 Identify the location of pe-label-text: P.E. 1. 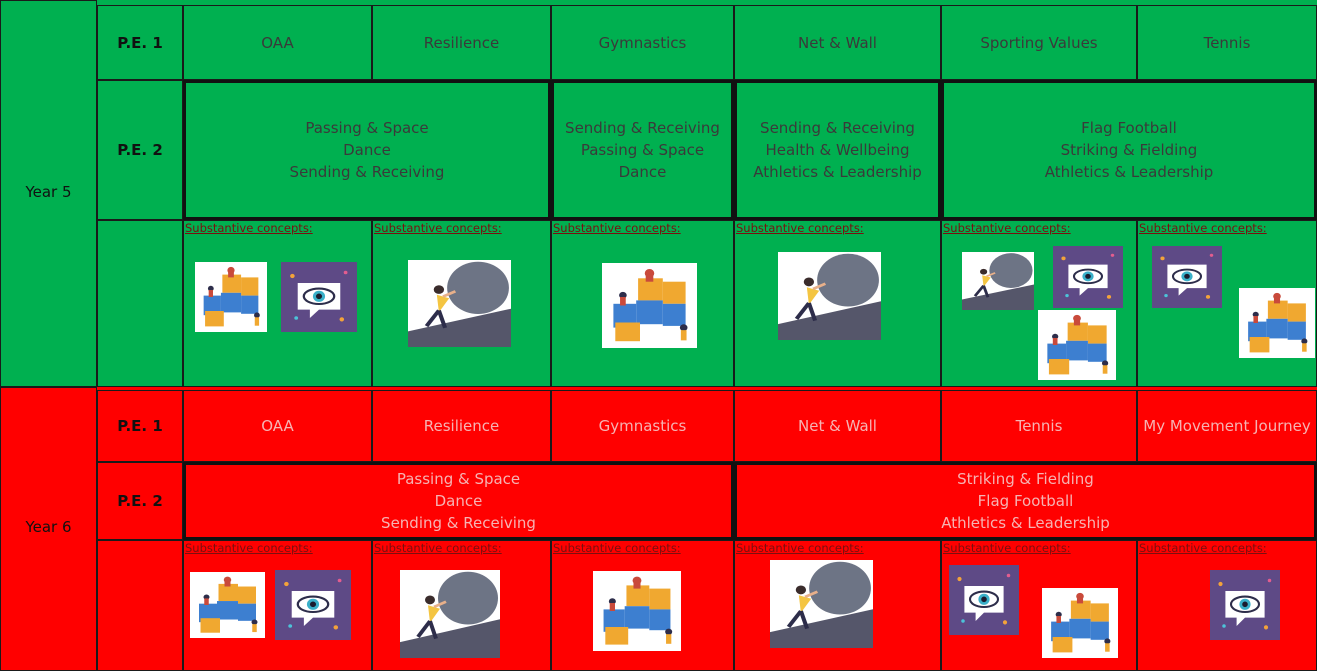
(140, 426).